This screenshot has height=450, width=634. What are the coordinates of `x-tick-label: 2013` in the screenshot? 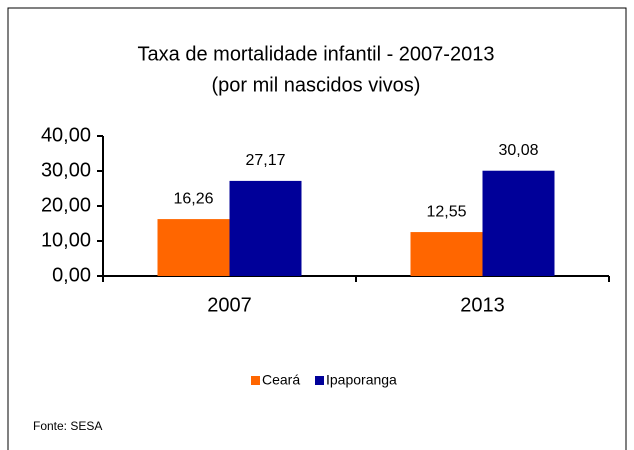 It's located at (482, 305).